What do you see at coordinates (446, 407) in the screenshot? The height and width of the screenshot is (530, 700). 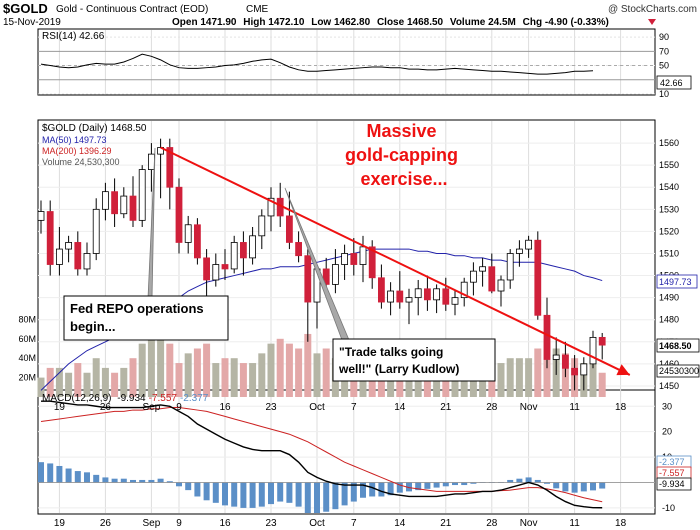 I see `x-tick-label: 21` at bounding box center [446, 407].